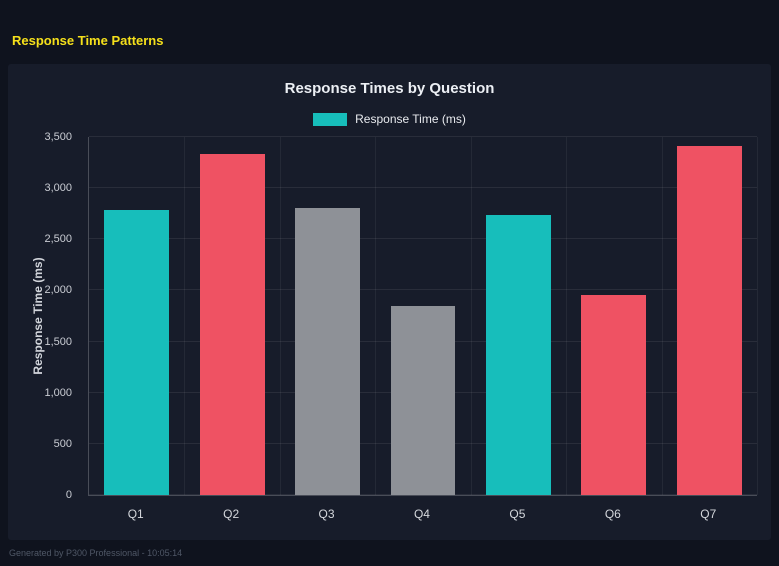 The height and width of the screenshot is (566, 779). Describe the element at coordinates (58, 188) in the screenshot. I see `y-tick-label: 3,000` at that location.